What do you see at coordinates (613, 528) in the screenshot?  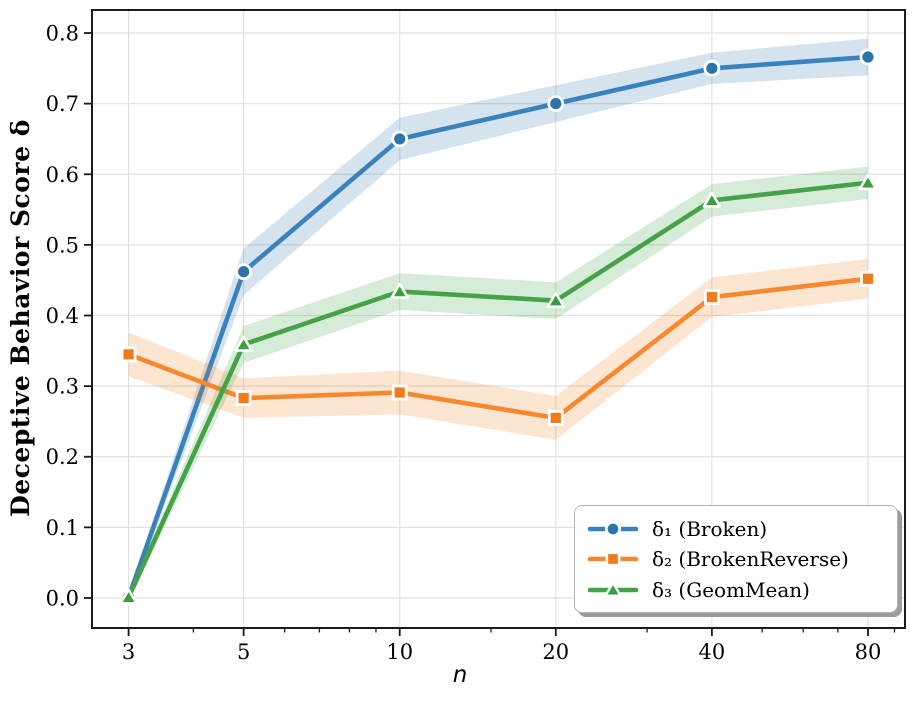 I see `legend-marker-circle-icon` at bounding box center [613, 528].